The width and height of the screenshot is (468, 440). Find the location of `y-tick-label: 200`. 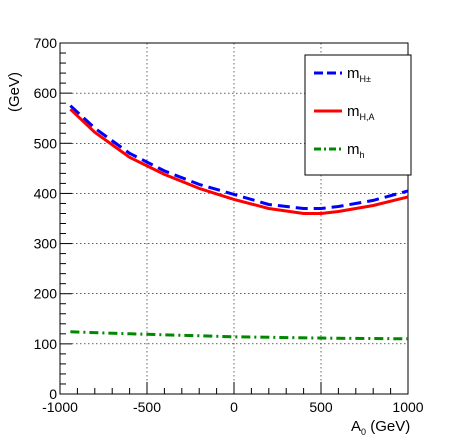

y-tick-label: 200 is located at coordinates (46, 294).